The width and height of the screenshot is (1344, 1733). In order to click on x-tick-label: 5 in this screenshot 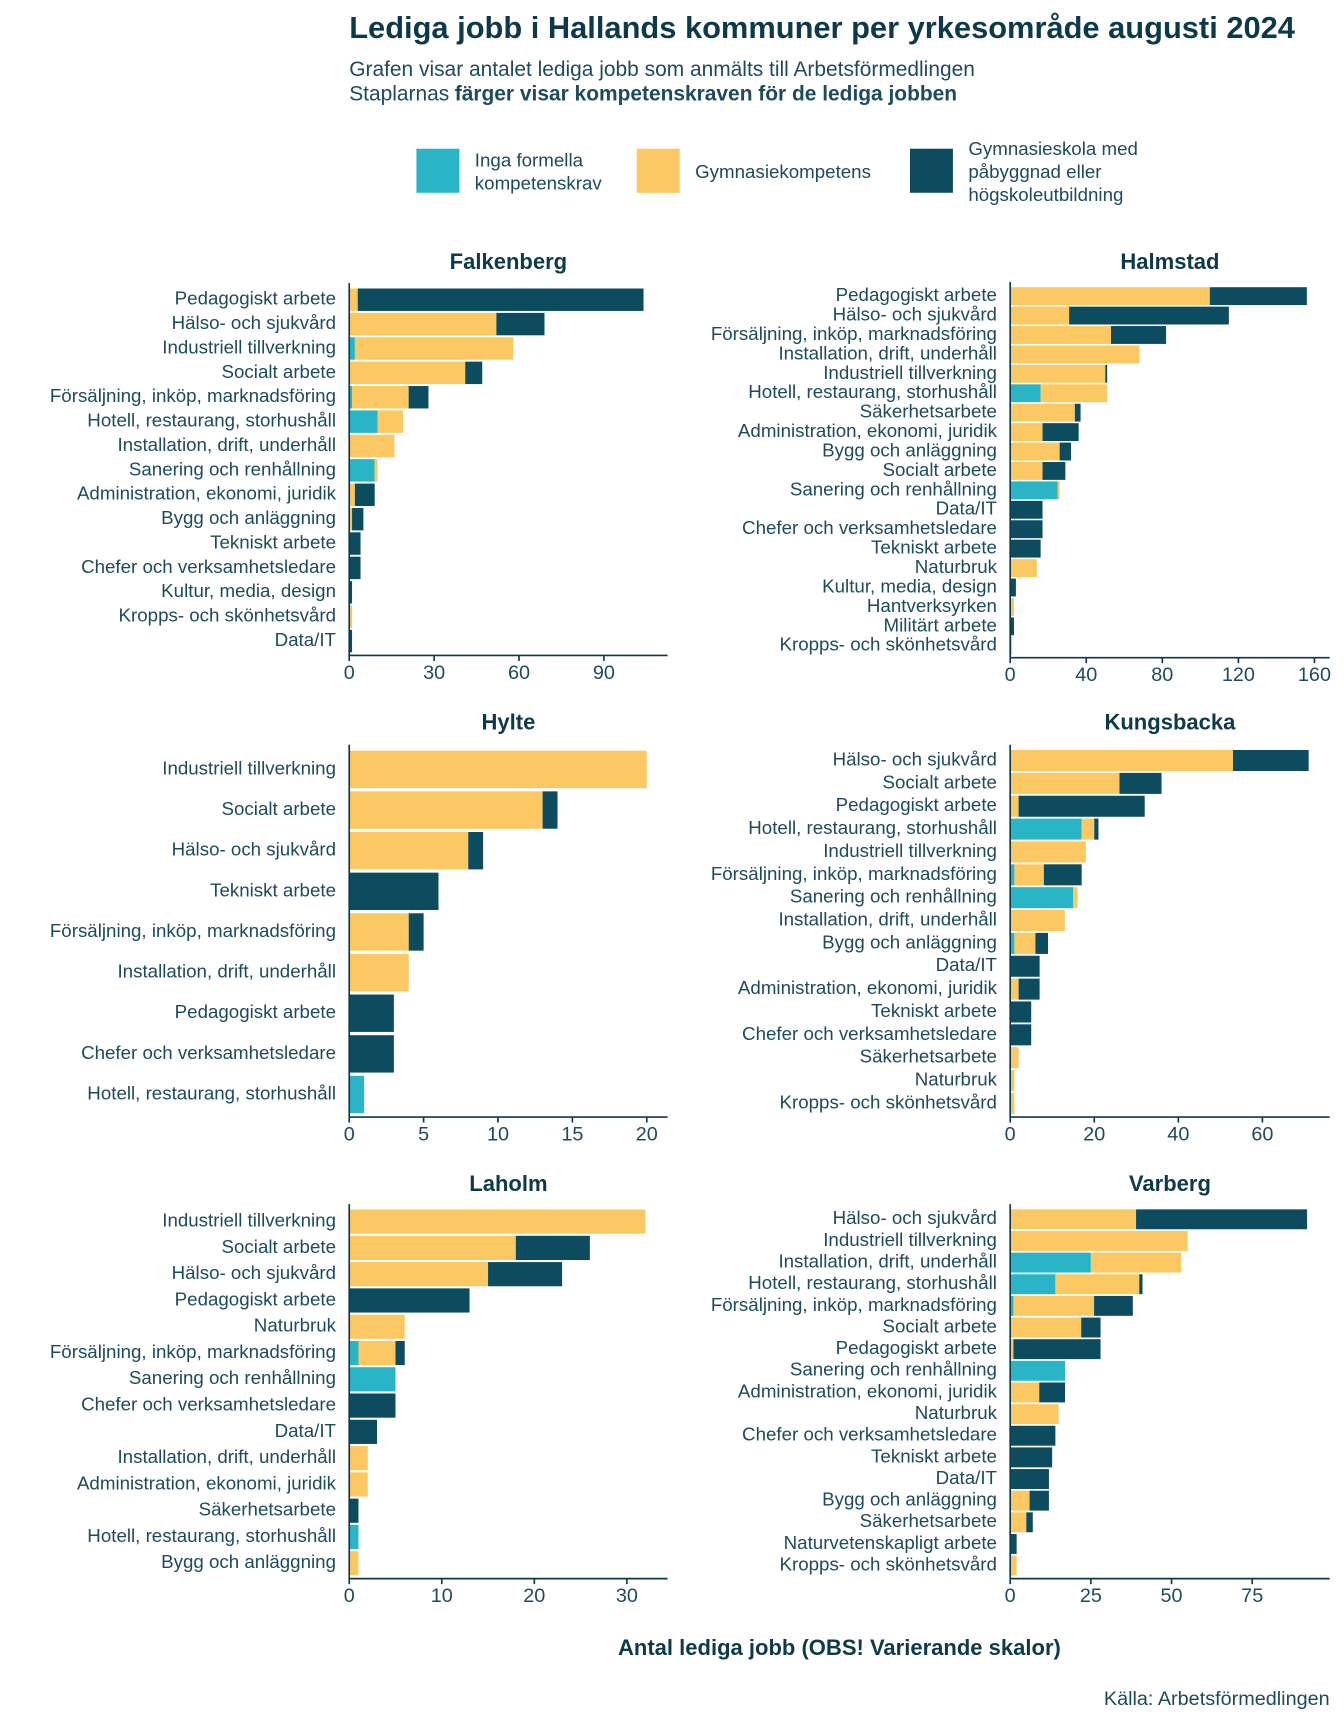, I will do `click(423, 1135)`.